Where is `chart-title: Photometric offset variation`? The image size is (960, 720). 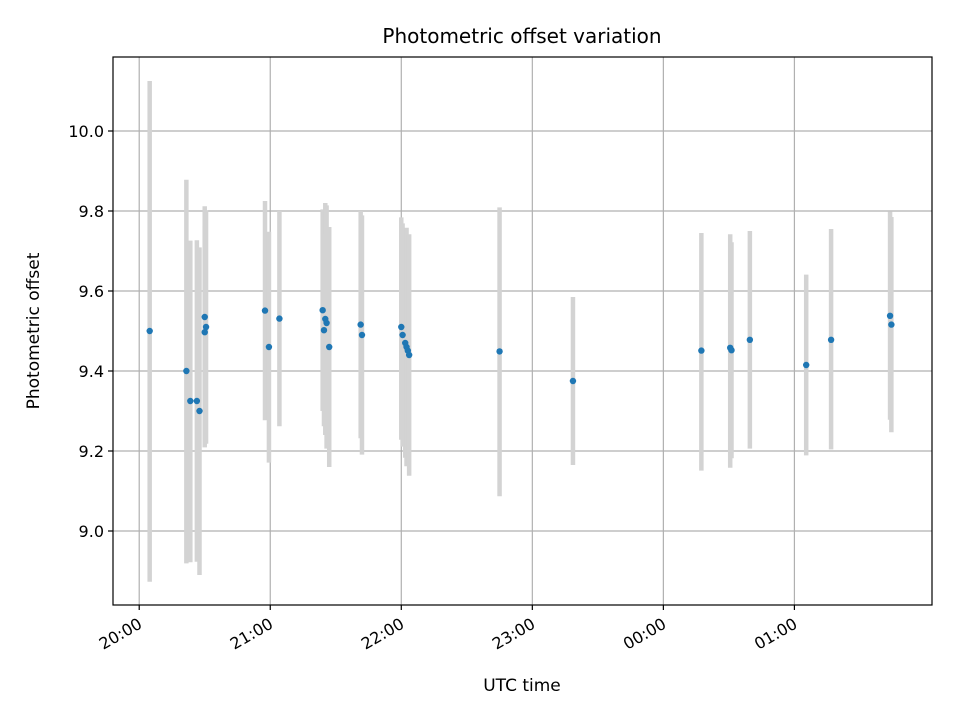 chart-title: Photometric offset variation is located at coordinates (521, 36).